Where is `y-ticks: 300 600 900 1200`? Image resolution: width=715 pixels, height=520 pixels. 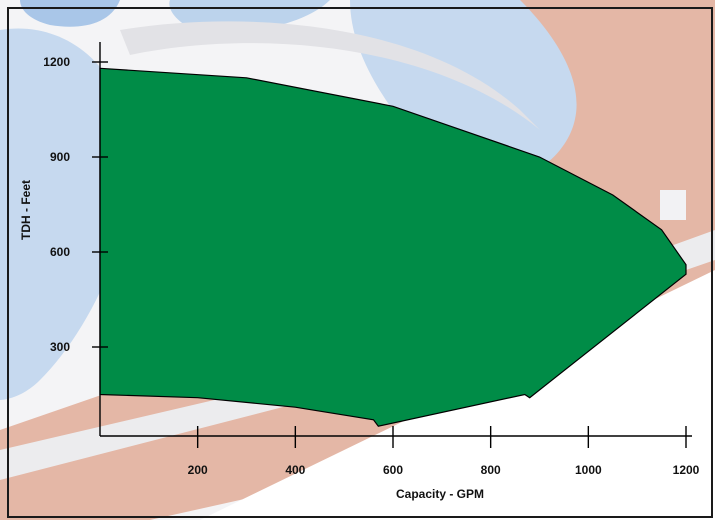 y-ticks: 300 600 900 1200 is located at coordinates (75, 204).